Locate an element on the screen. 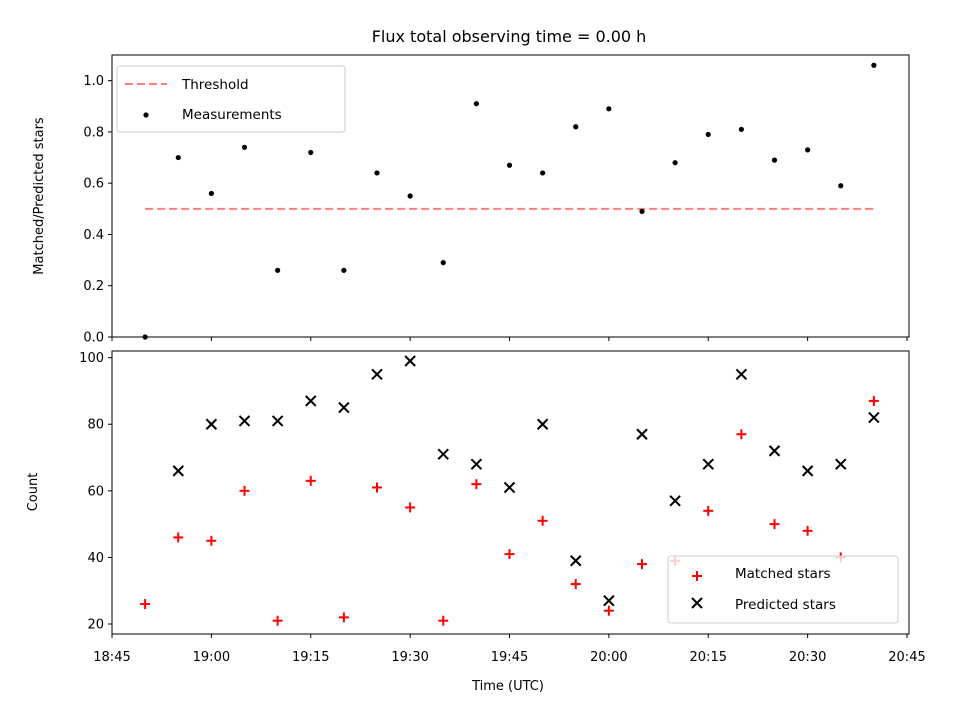 This screenshot has height=720, width=960. top-y-tick-label: 0.6 is located at coordinates (93, 184).